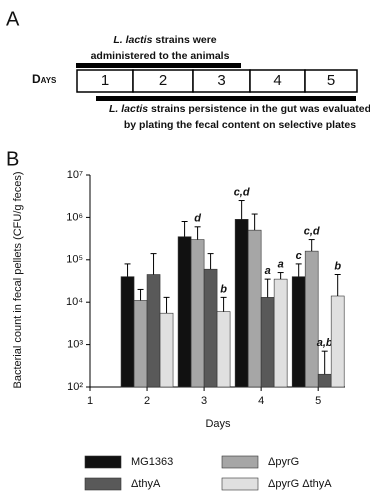  I want to click on legend-label: ΔpyrG ΔthyA, so click(300, 484).